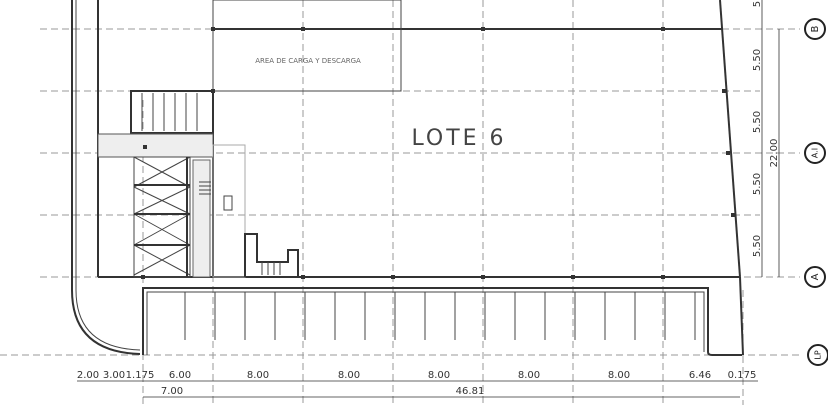 This screenshot has height=405, width=828. What do you see at coordinates (815, 276) in the screenshot?
I see `grid-axis-label: A` at bounding box center [815, 276].